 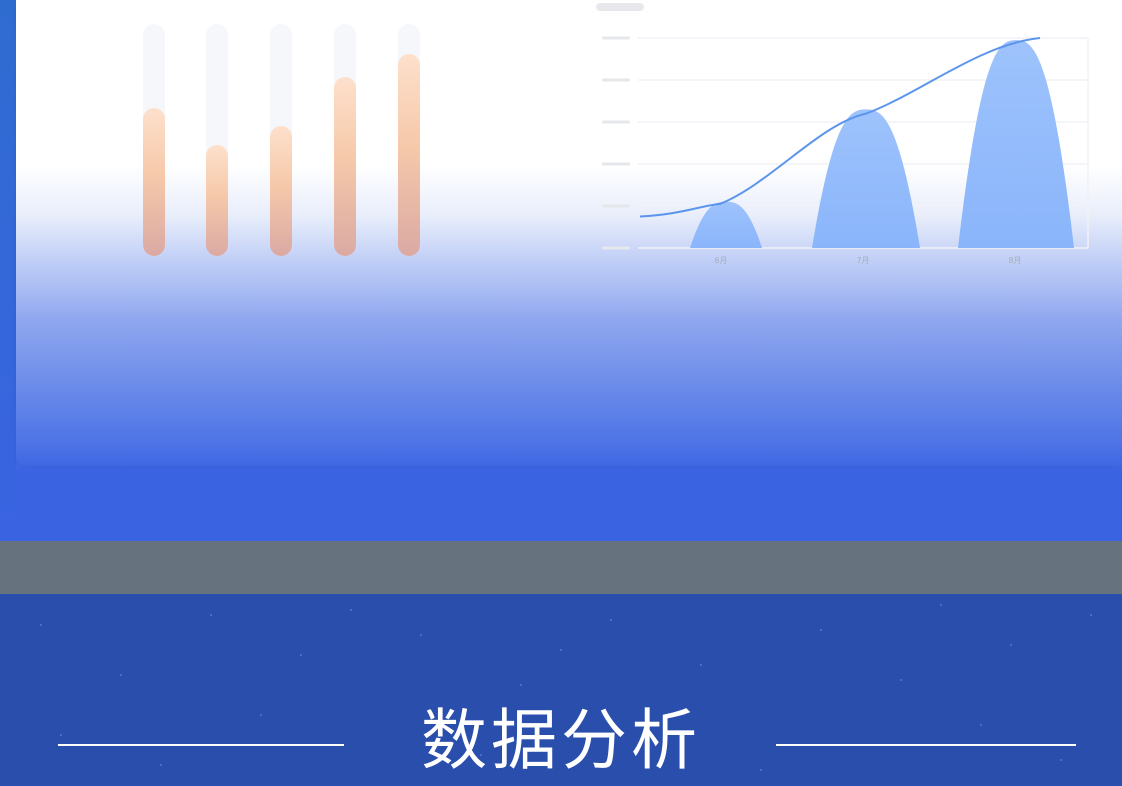 I want to click on area-hump-8月, so click(x=1016, y=144).